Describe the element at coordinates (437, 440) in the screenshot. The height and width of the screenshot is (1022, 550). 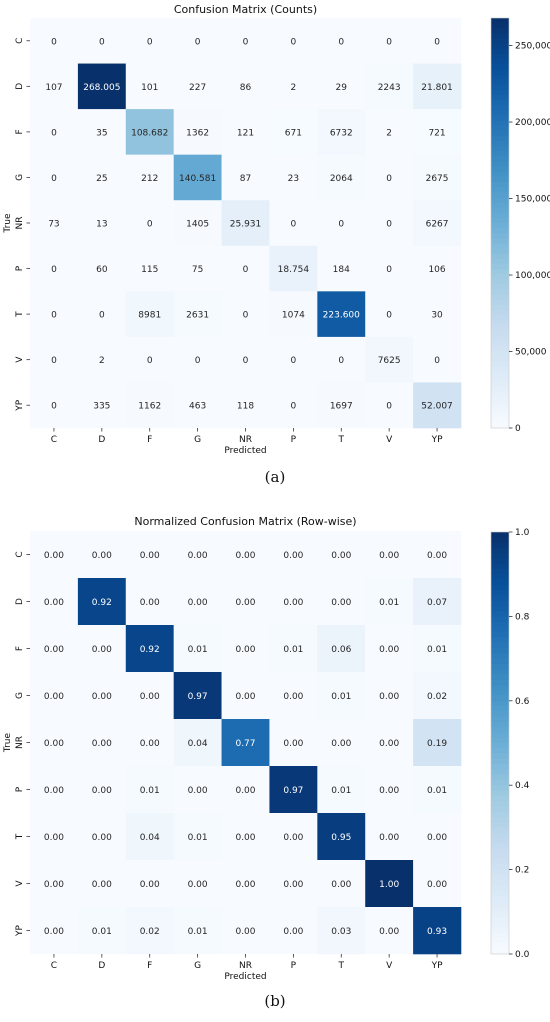
I see `x-tick-label: YP` at that location.